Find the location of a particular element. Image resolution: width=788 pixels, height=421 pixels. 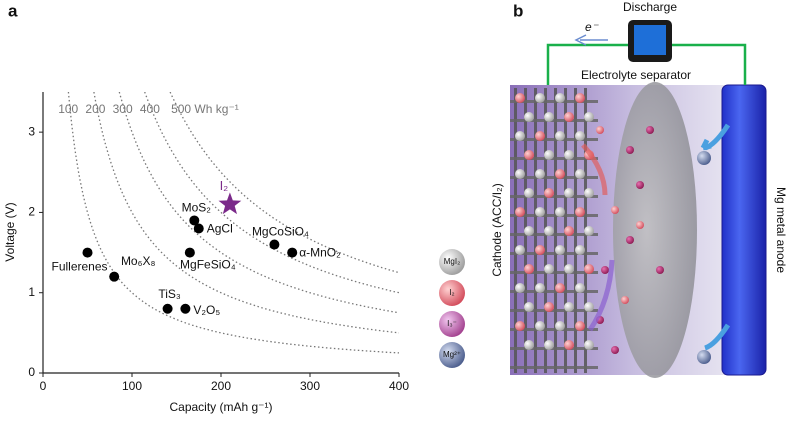

electron-label: e⁻ is located at coordinates (592, 27).